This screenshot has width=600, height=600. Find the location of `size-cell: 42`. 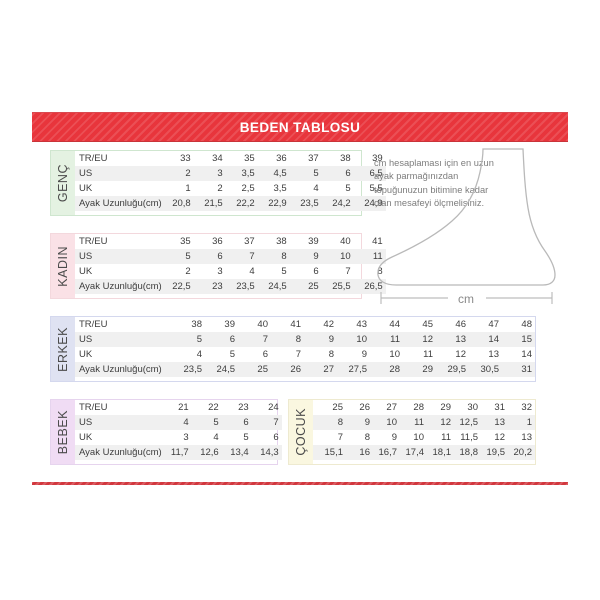

size-cell: 42 is located at coordinates (328, 324).